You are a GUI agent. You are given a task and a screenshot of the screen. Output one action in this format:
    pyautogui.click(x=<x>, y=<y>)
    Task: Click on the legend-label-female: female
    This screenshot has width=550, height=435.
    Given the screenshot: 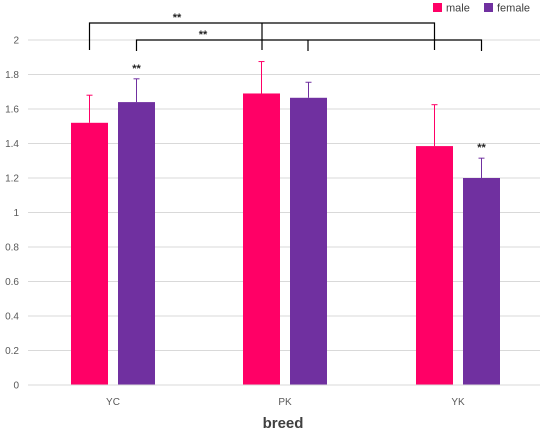 What is the action you would take?
    pyautogui.click(x=513, y=9)
    